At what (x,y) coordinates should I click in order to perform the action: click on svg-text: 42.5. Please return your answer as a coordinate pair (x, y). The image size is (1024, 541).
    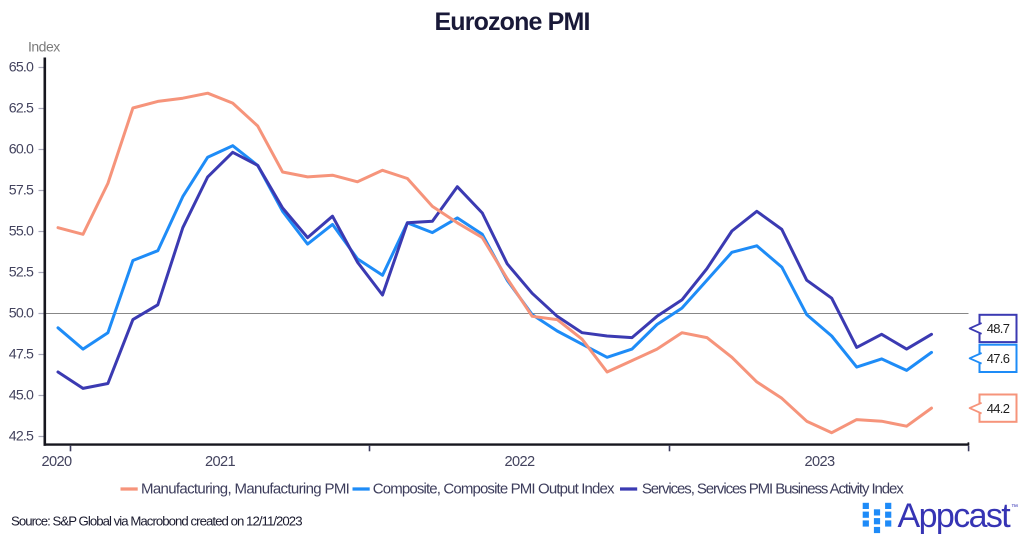
    Looking at the image, I should click on (21, 437).